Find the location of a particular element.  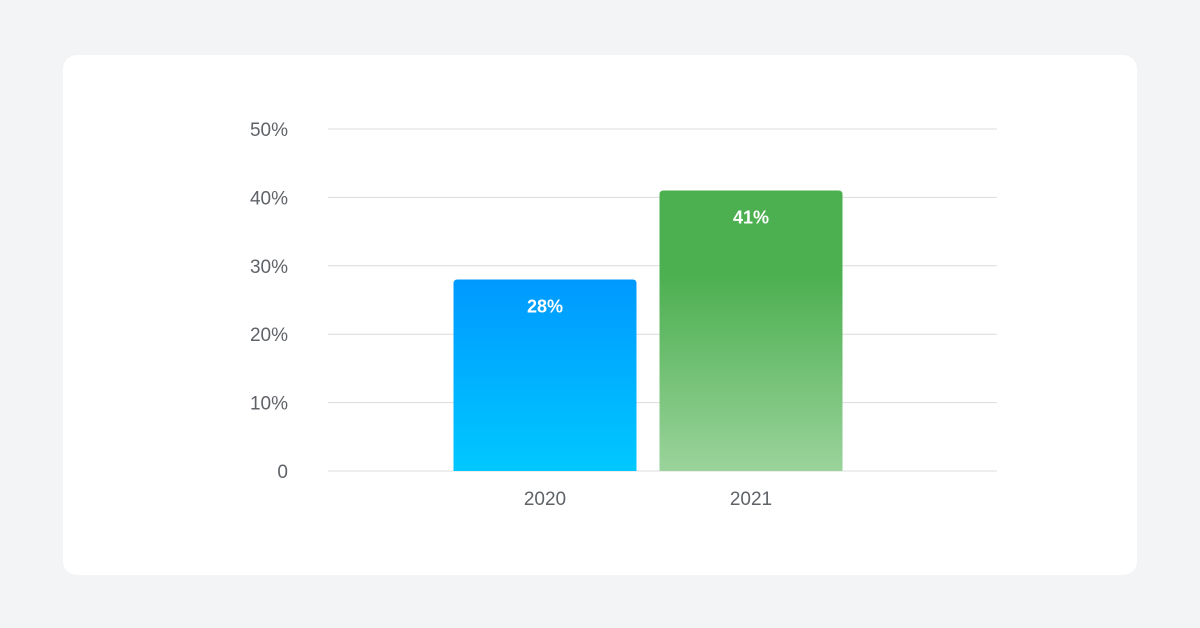

x-tick-label-2021: 2021 is located at coordinates (751, 499).